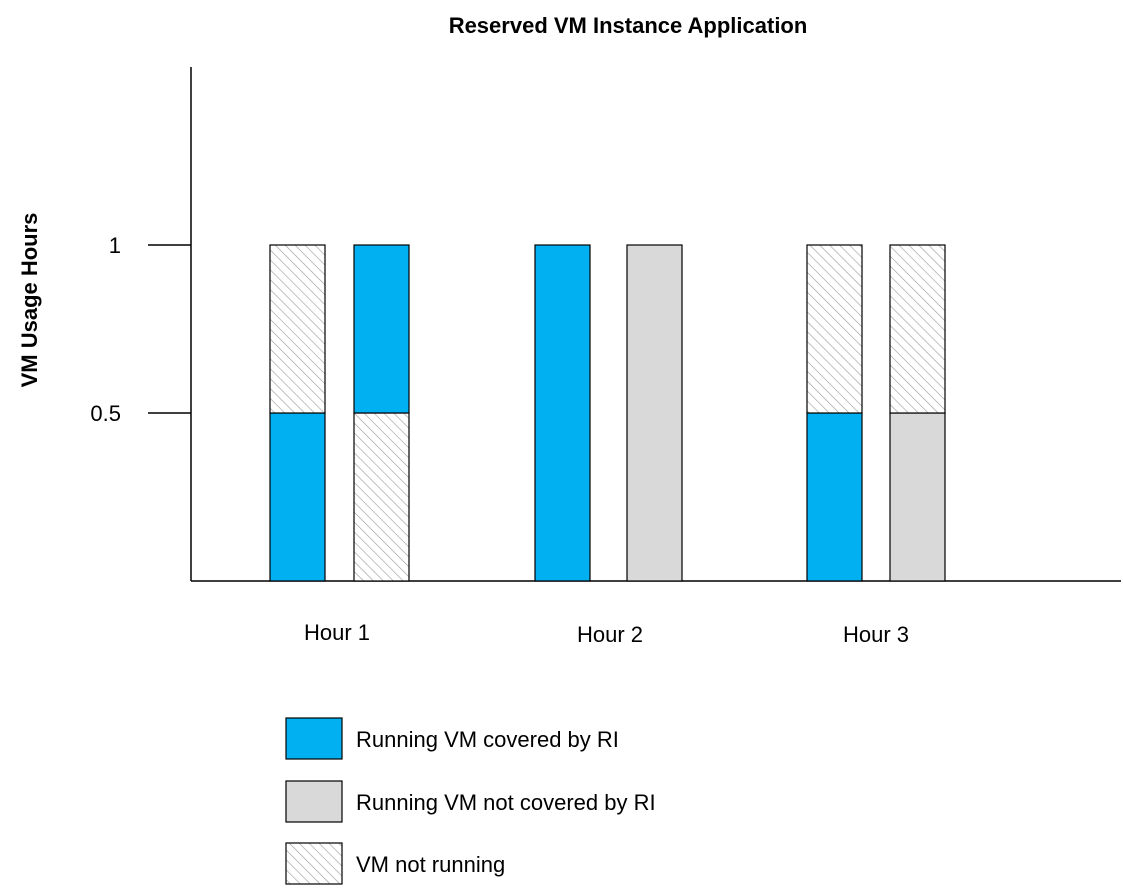 This screenshot has width=1123, height=895. I want to click on category-label: Hour 2, so click(610, 634).